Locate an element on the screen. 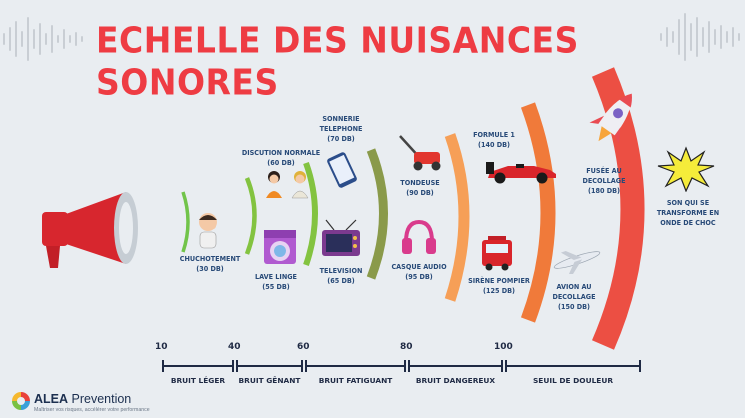 The width and height of the screenshot is (745, 418). item-label-formule1: FORMULE 1 (140 DB) is located at coordinates (494, 139).